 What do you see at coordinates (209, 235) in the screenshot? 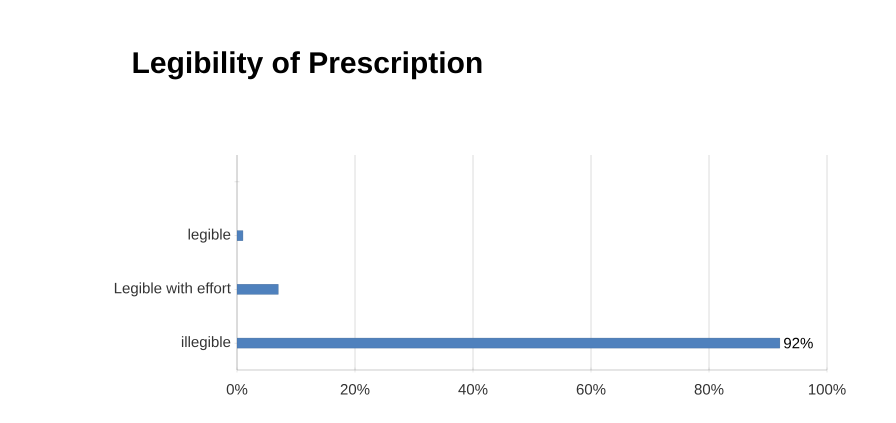
I see `y-tick-label: legible` at bounding box center [209, 235].